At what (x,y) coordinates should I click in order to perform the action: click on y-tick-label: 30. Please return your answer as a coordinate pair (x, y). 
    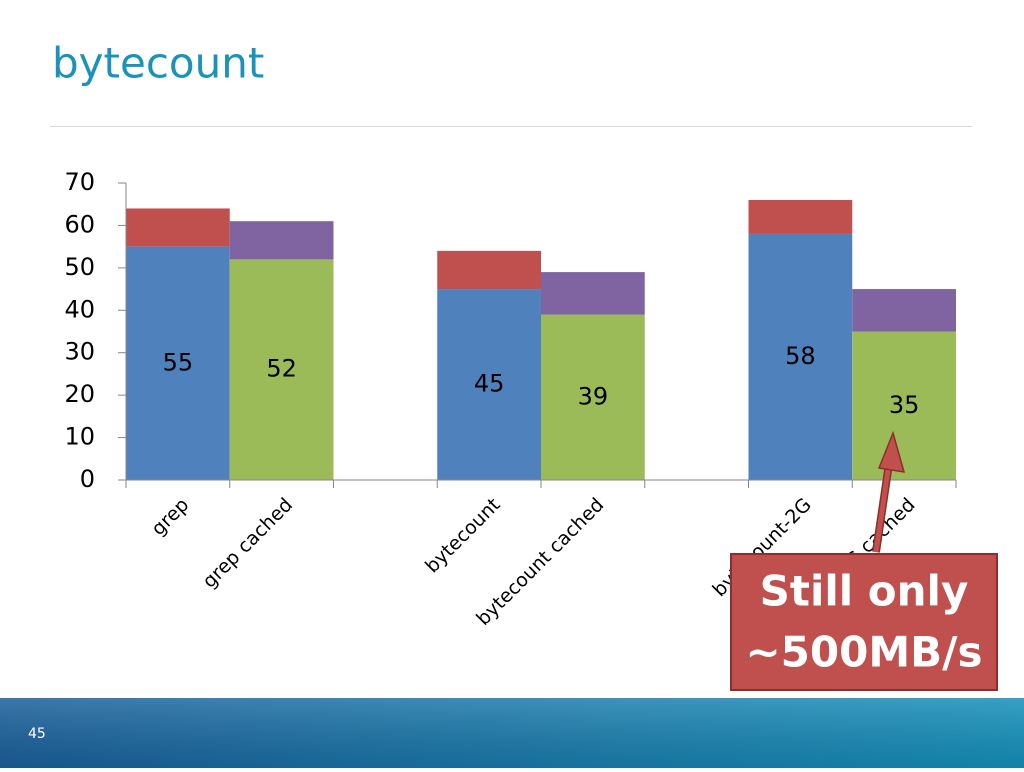
    Looking at the image, I should click on (79, 352).